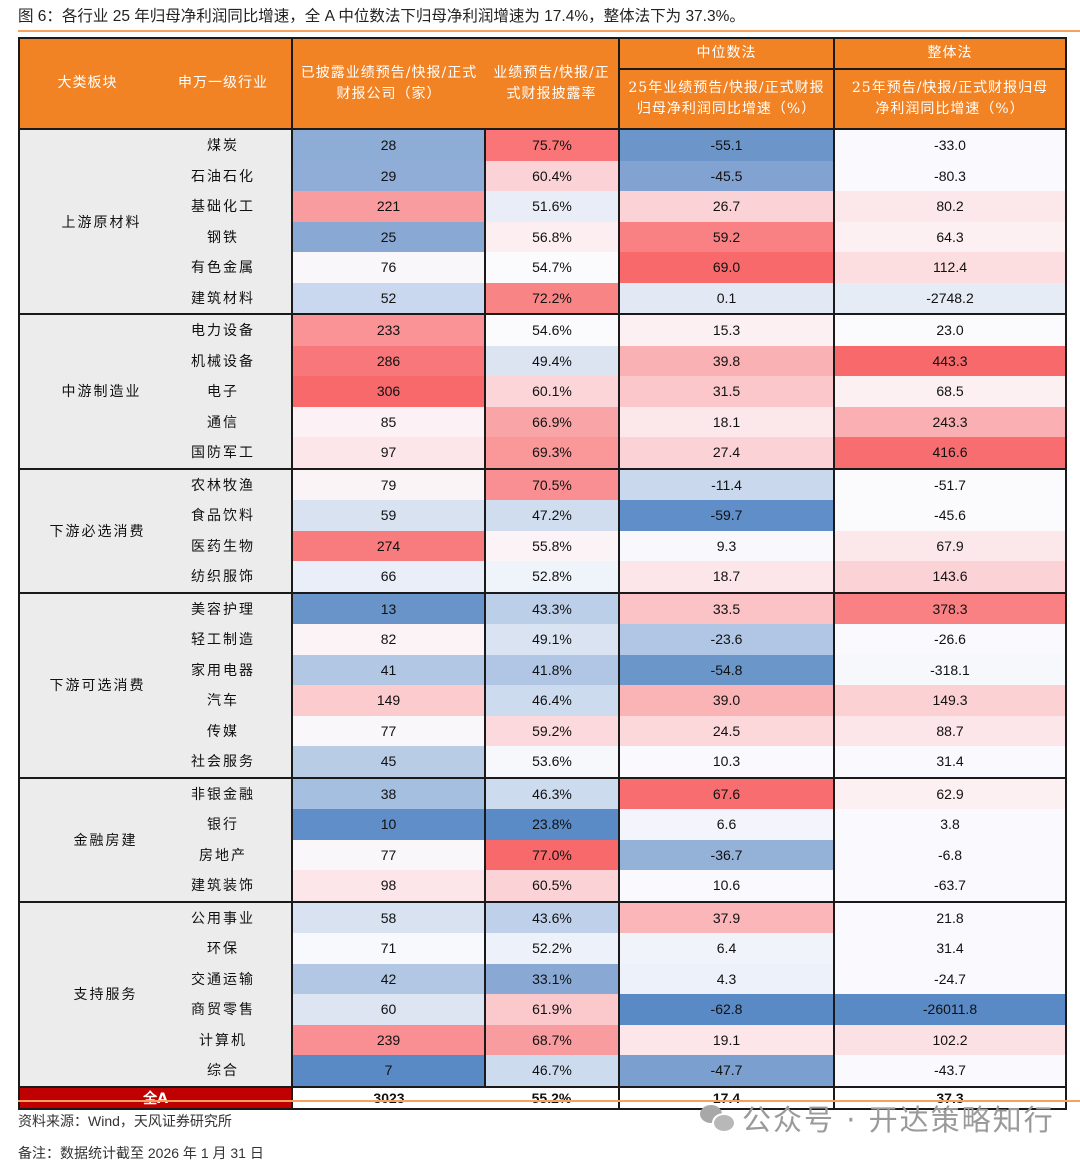  What do you see at coordinates (950, 577) in the screenshot?
I see `overall-growth: 143.6` at bounding box center [950, 577].